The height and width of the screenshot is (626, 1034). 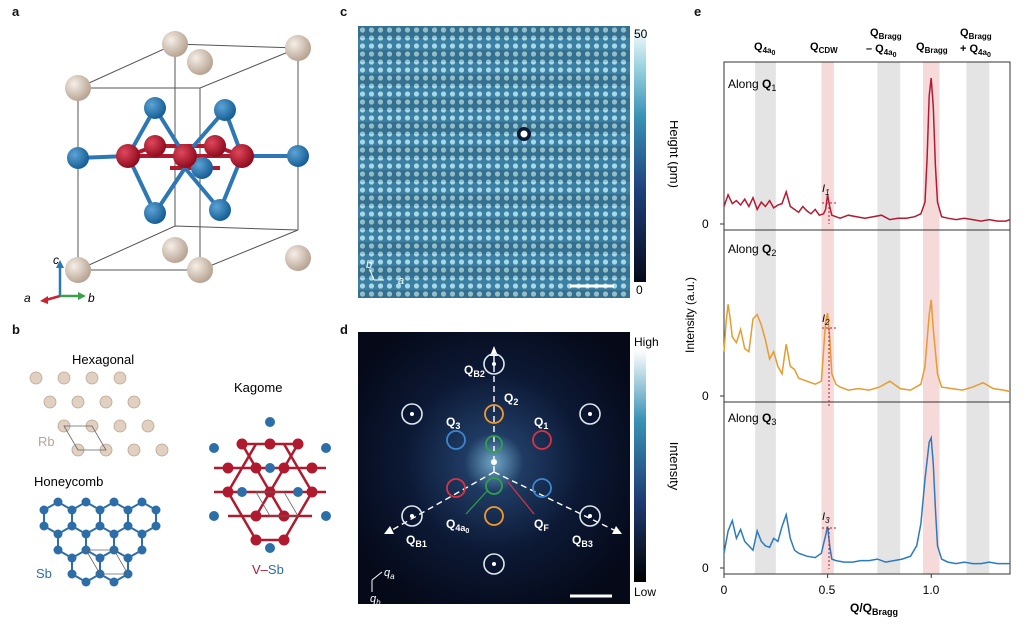 I want to click on stm-topography: b a 50 0 Height (pm), so click(x=518, y=162).